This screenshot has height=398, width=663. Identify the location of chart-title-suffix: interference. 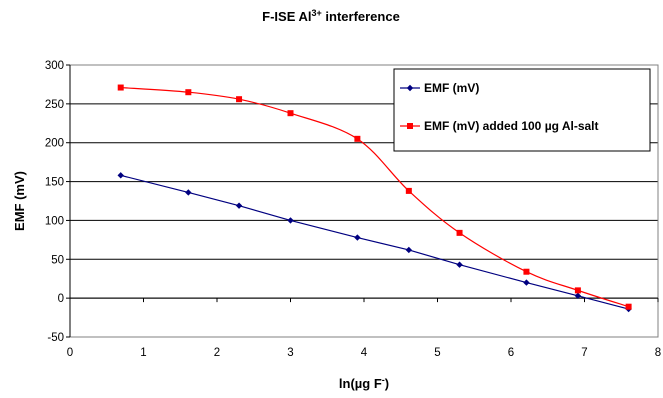
(361, 16).